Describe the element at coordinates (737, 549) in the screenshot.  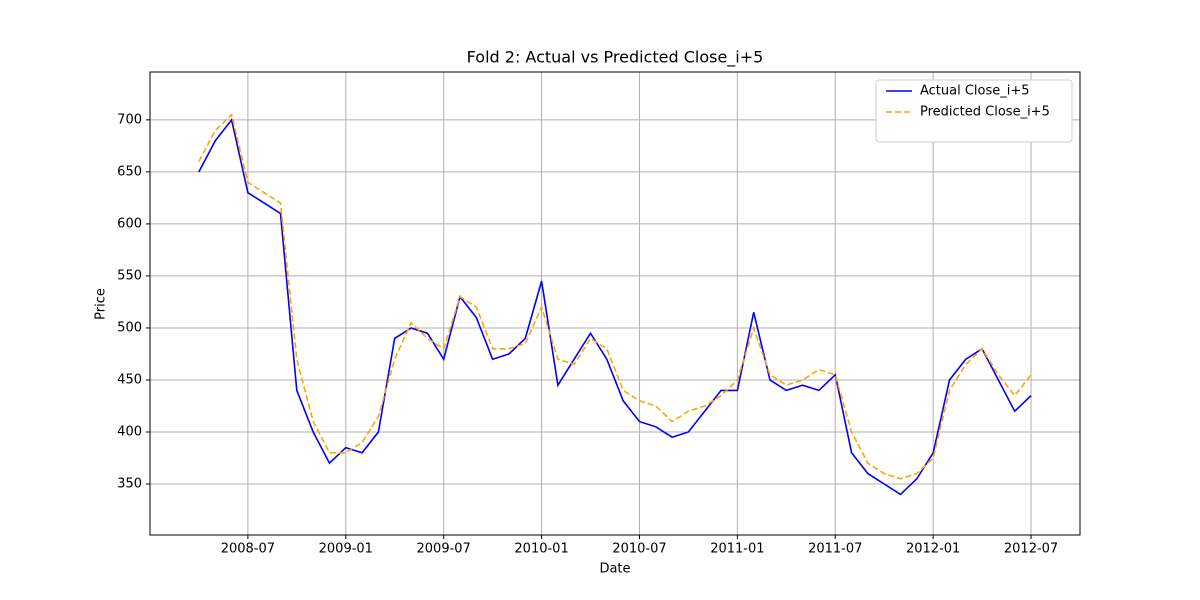
I see `x-tick-label: 2011-01` at that location.